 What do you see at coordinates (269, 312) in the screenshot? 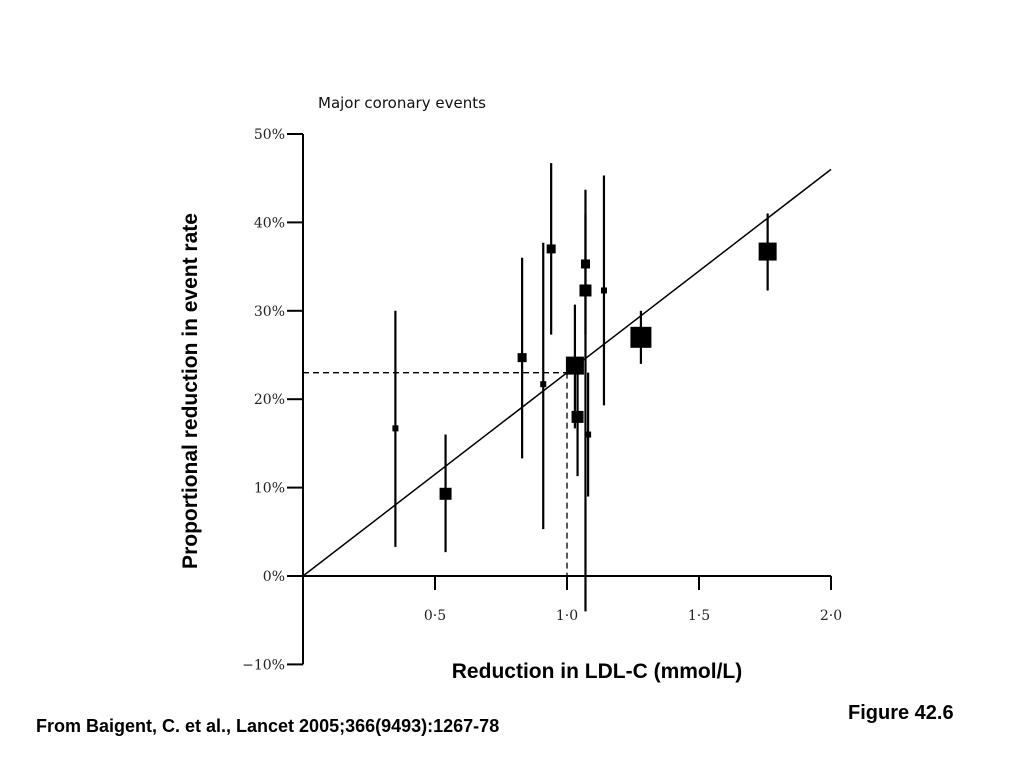
I see `y-tick-label: 30%` at bounding box center [269, 312].